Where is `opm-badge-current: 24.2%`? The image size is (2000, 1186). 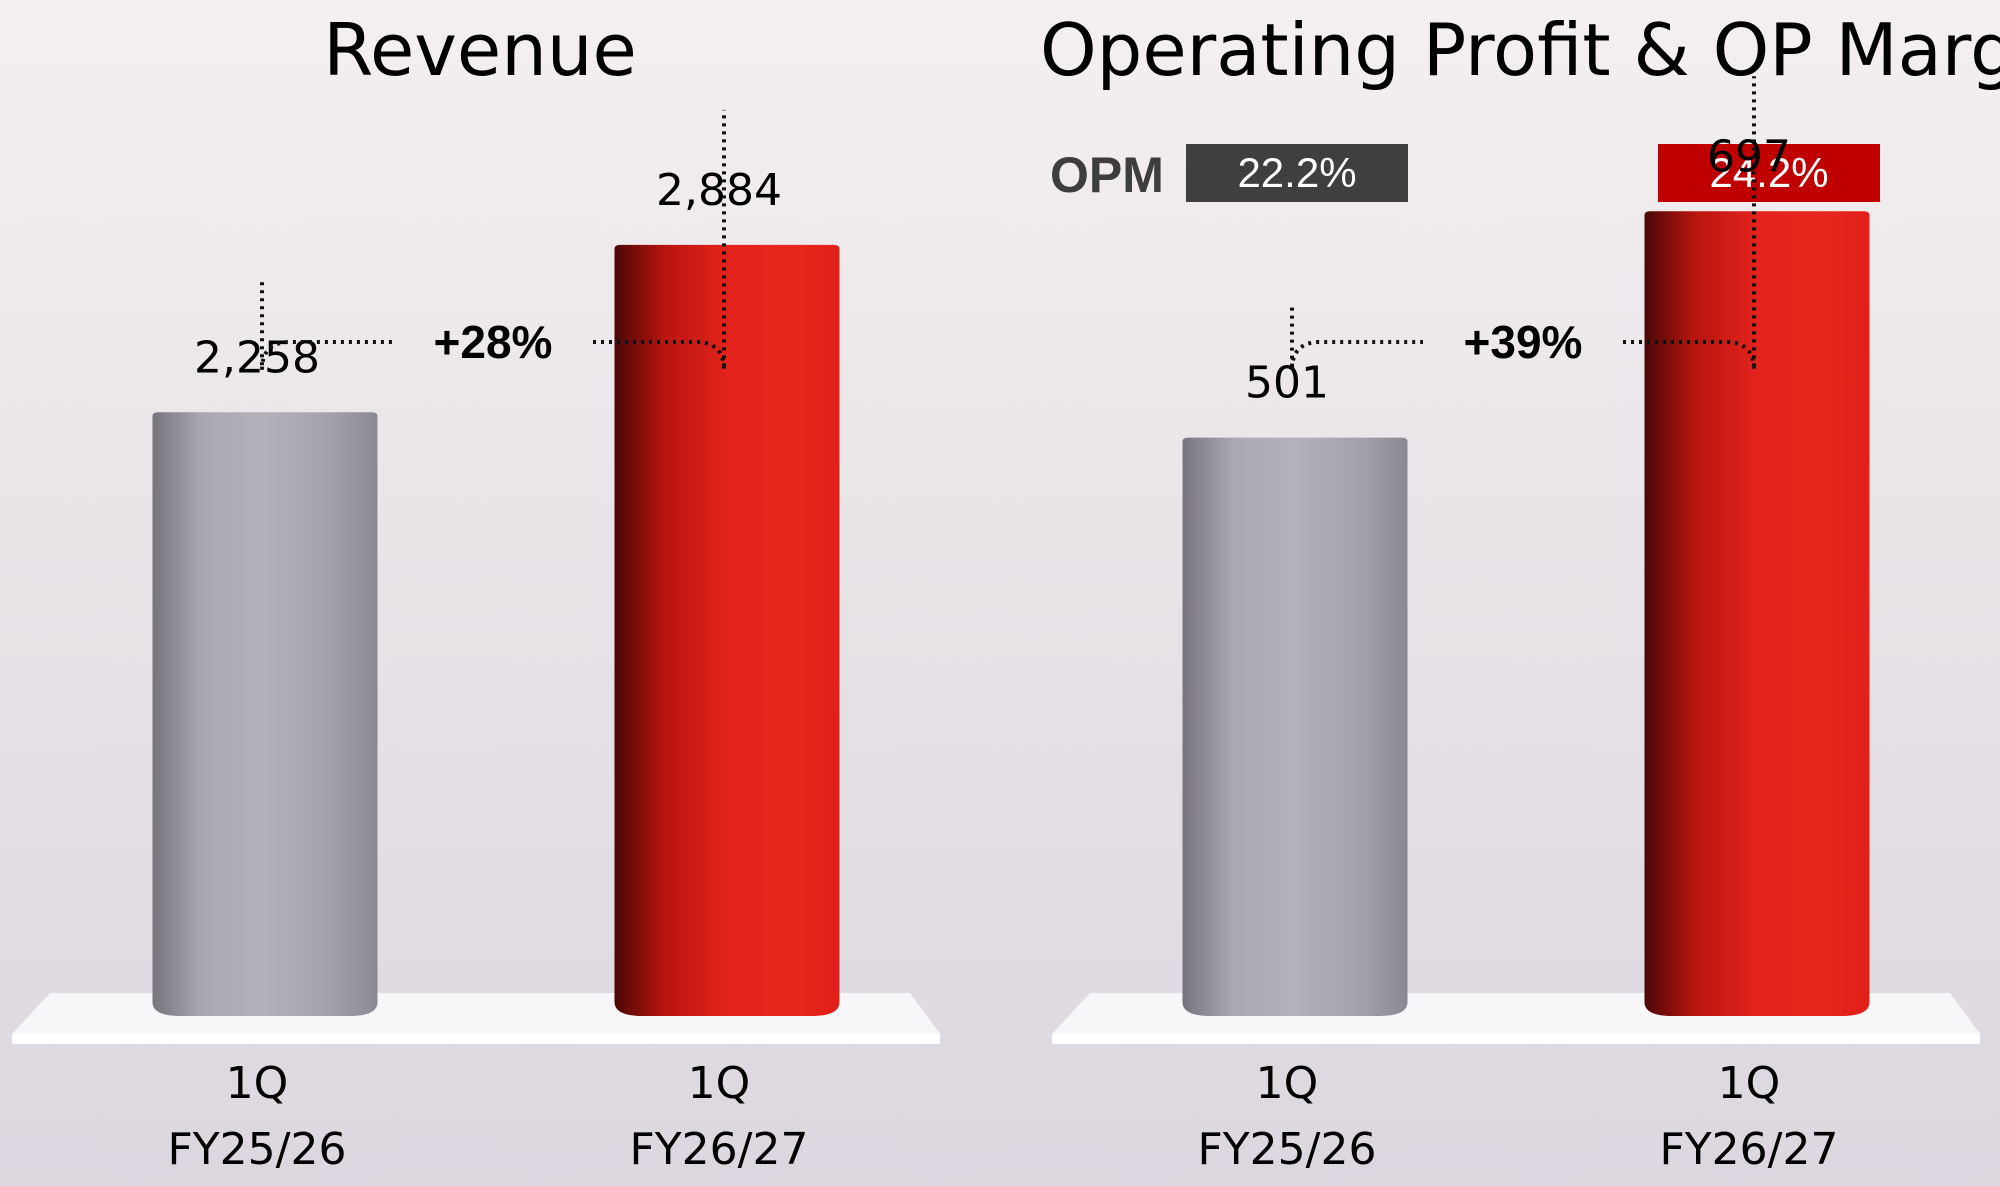 opm-badge-current: 24.2% is located at coordinates (1769, 173).